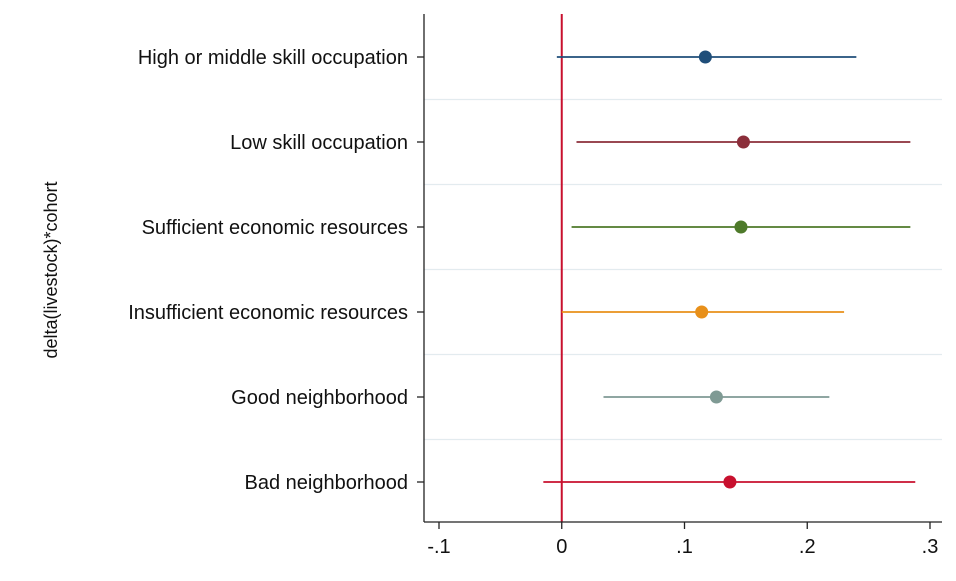 Image resolution: width=956 pixels, height=581 pixels. I want to click on category-label: Bad neighborhood, so click(326, 483).